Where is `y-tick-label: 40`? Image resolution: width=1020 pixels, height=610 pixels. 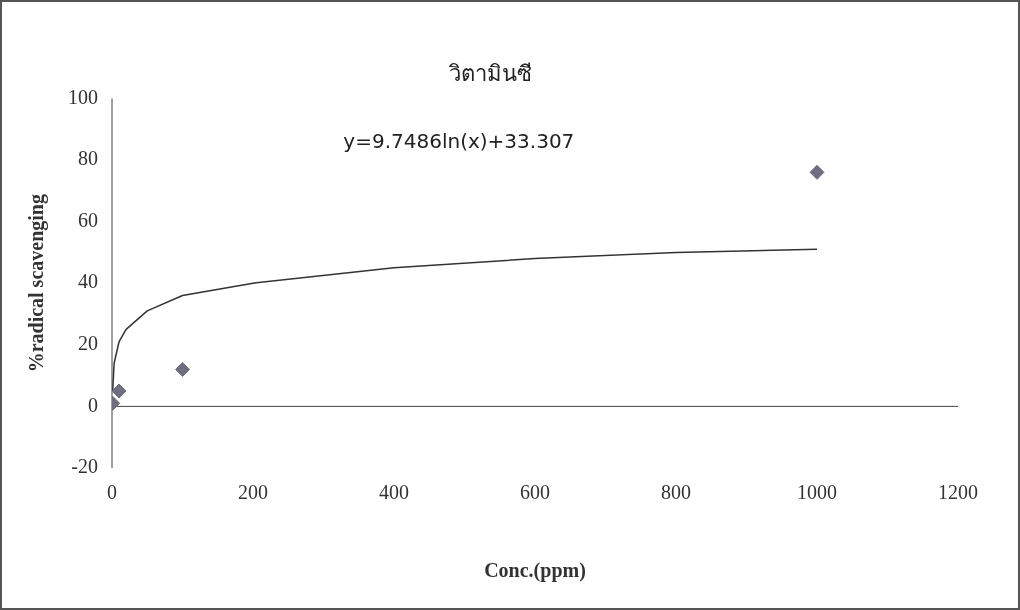
y-tick-label: 40 is located at coordinates (88, 281).